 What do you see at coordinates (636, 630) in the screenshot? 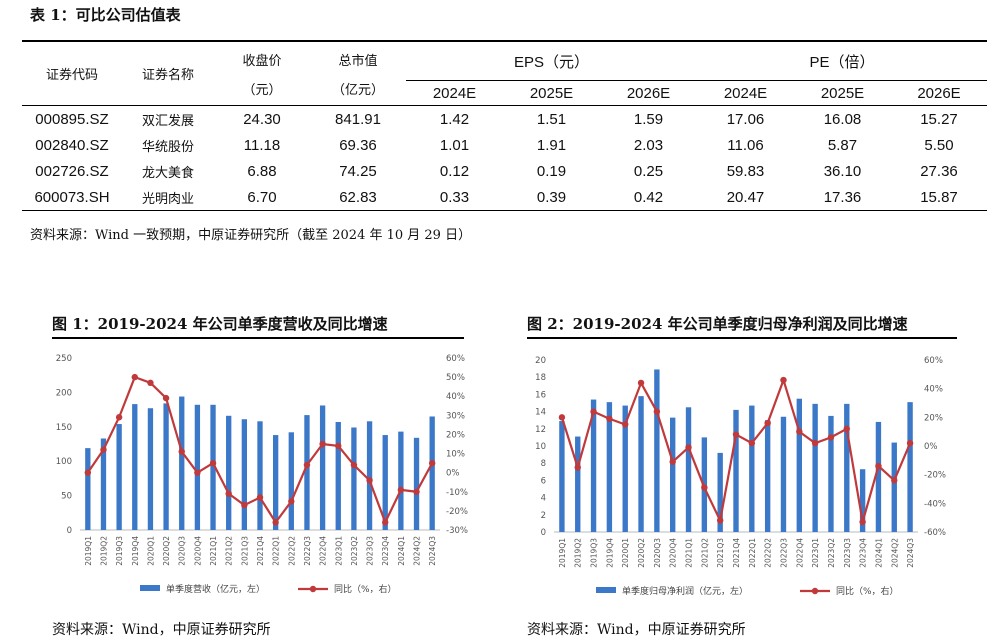
I see `figure-2-source: 资料来源：Wind，中原证券研究所` at bounding box center [636, 630].